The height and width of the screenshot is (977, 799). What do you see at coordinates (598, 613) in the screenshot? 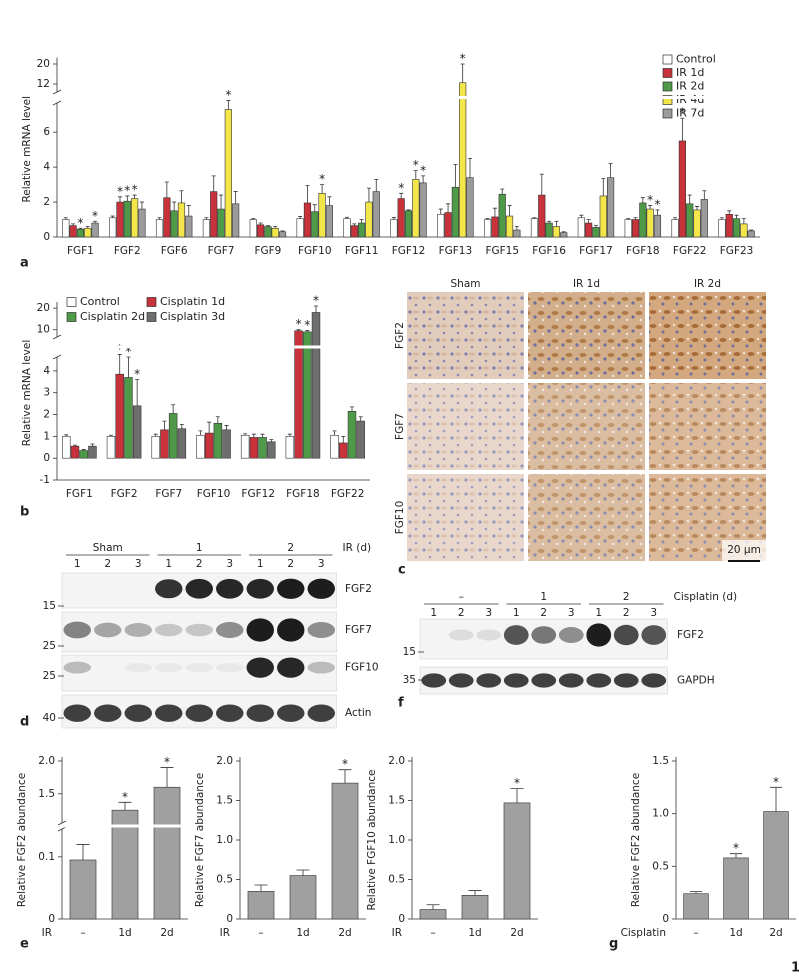
I see `lane-label: 1` at bounding box center [598, 613].